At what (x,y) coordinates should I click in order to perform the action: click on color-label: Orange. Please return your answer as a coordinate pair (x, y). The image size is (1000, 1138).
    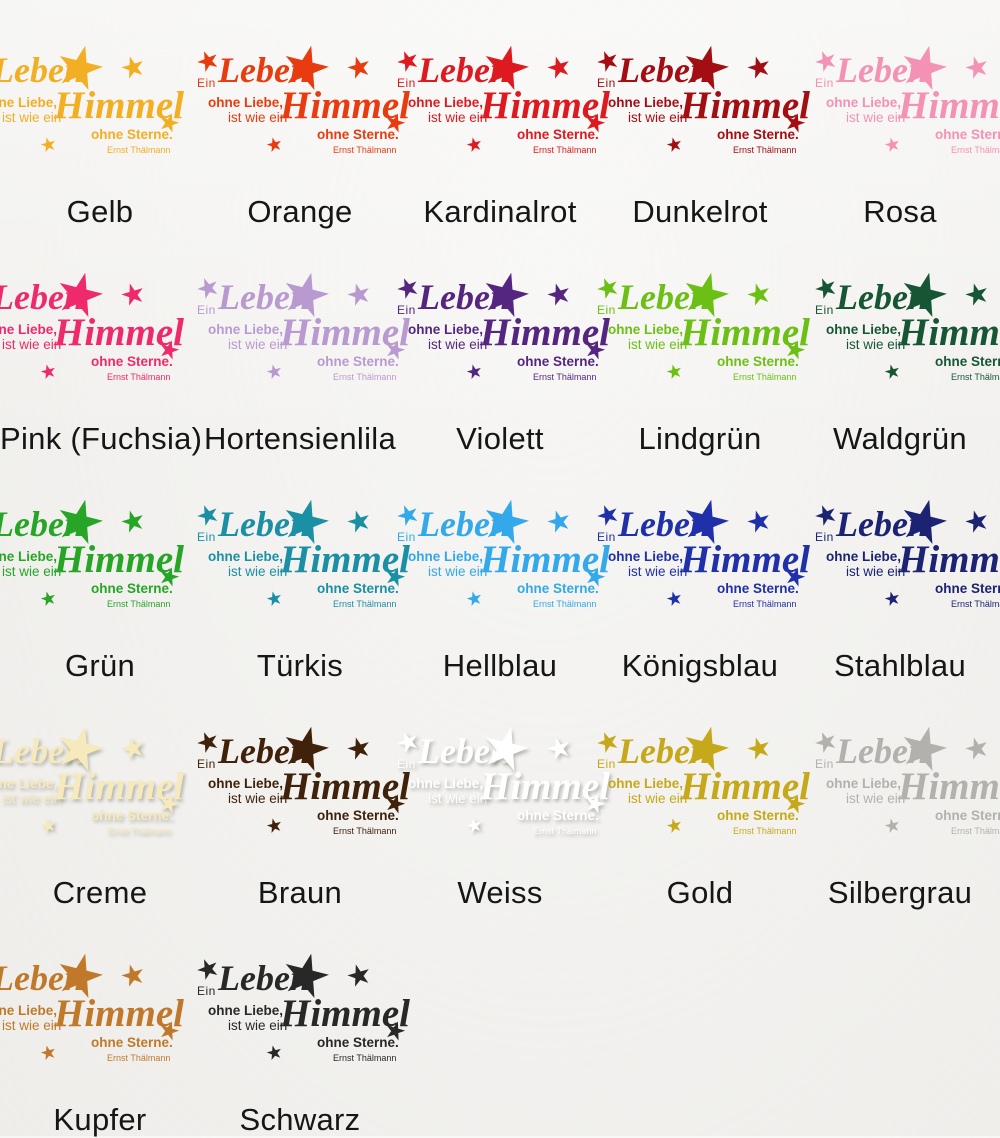
    Looking at the image, I should click on (300, 211).